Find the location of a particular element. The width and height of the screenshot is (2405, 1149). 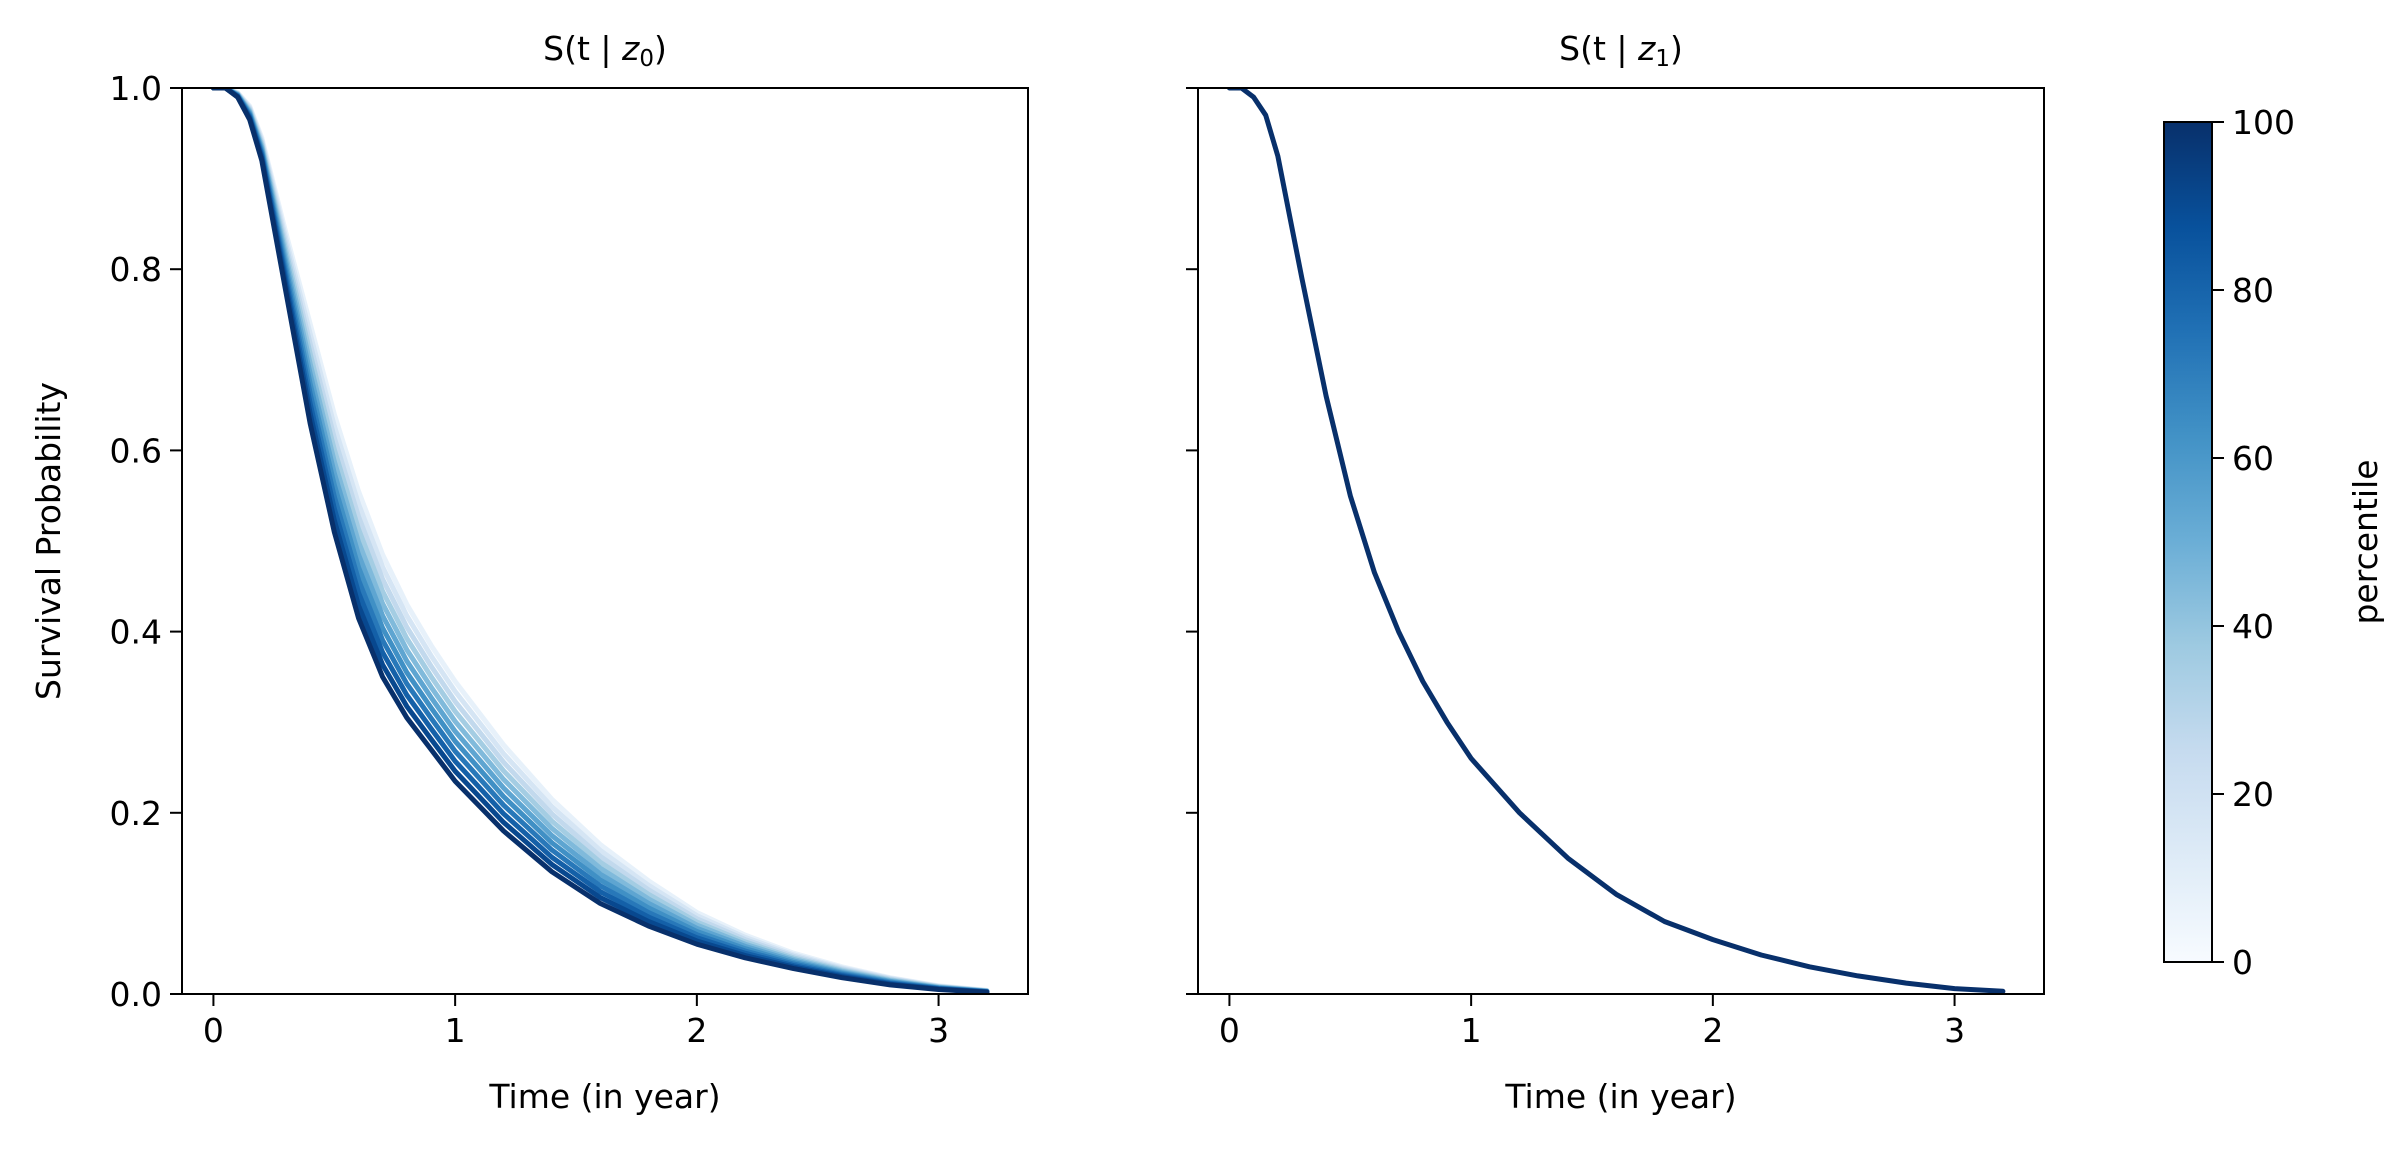

right-panel-title: S(t | z1) is located at coordinates (1621, 50).